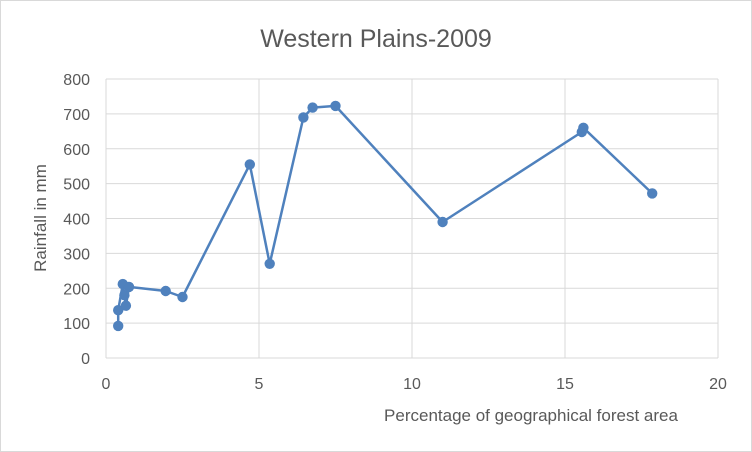 The height and width of the screenshot is (452, 752). I want to click on y-tick-label: 800, so click(76, 80).